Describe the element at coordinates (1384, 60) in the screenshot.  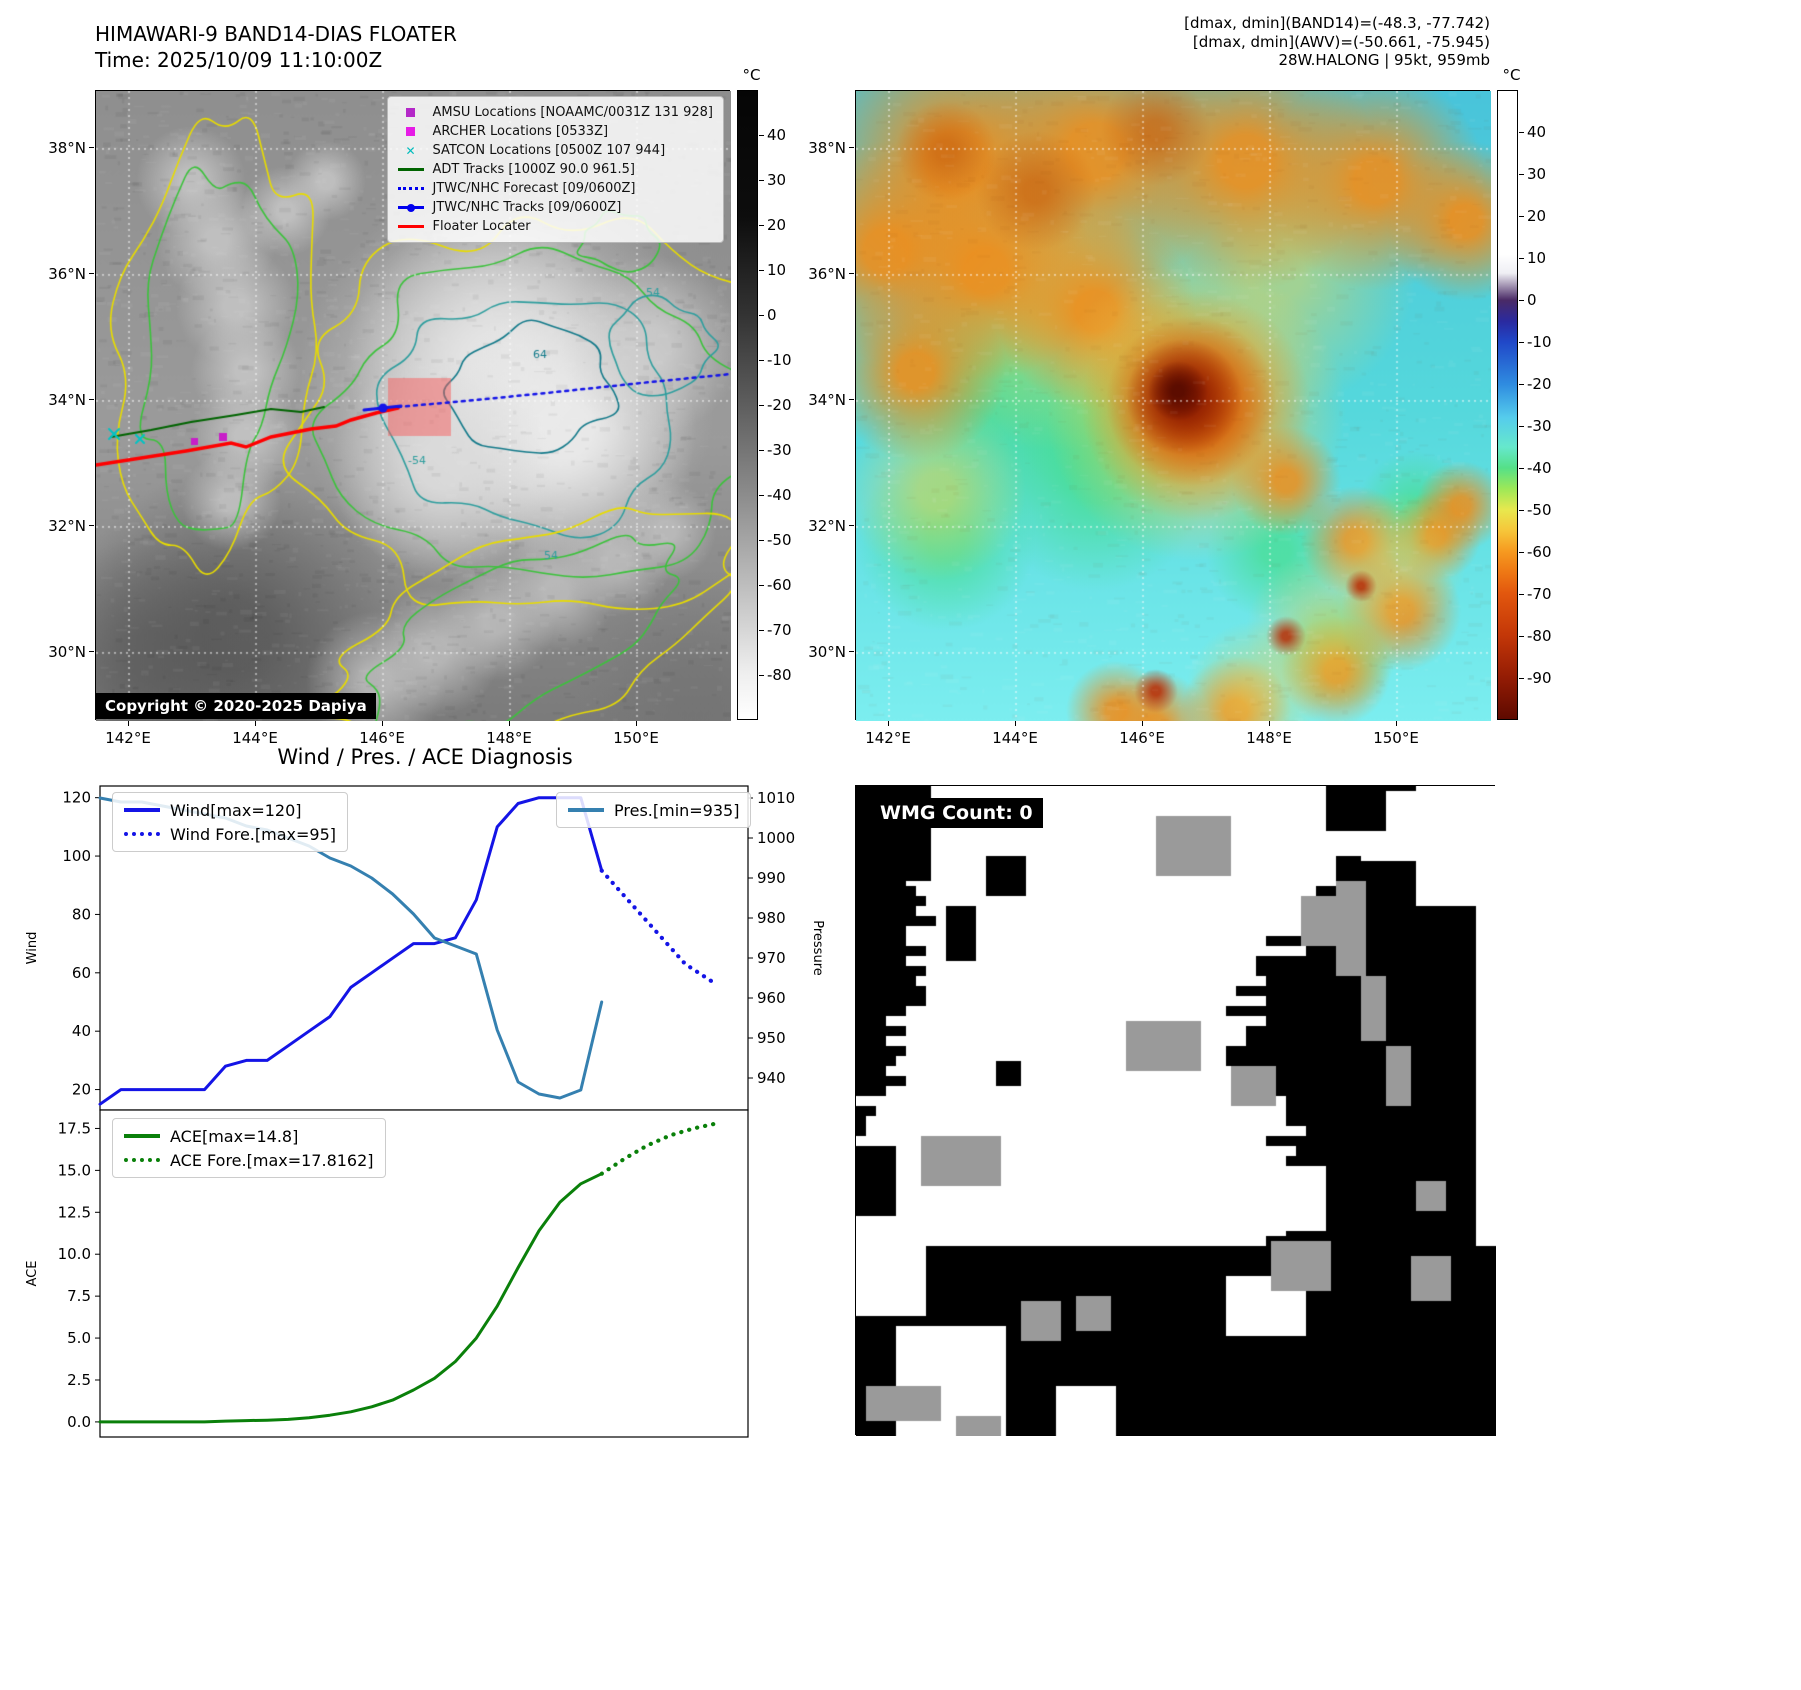
I see `storm-id-intensity-text: 28W.HALONG | 95kt, 959mb` at that location.